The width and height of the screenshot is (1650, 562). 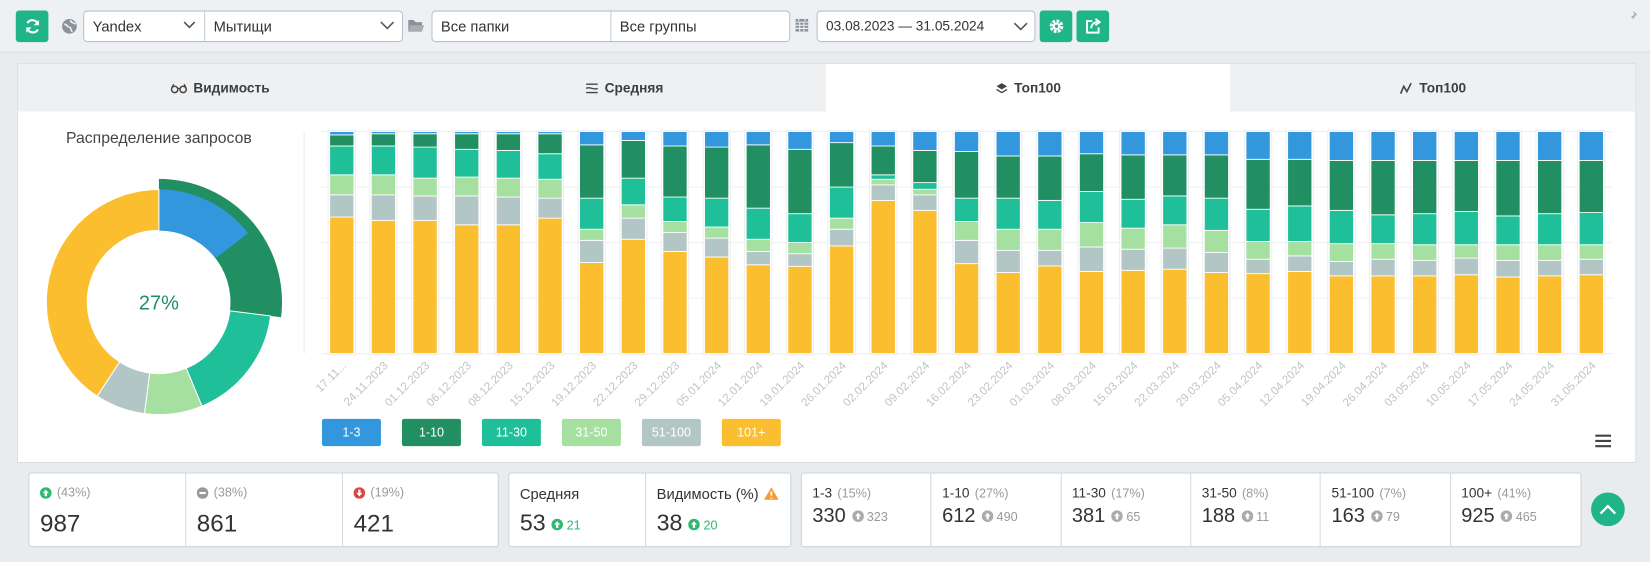 What do you see at coordinates (877, 516) in the screenshot?
I see `position-change: 323` at bounding box center [877, 516].